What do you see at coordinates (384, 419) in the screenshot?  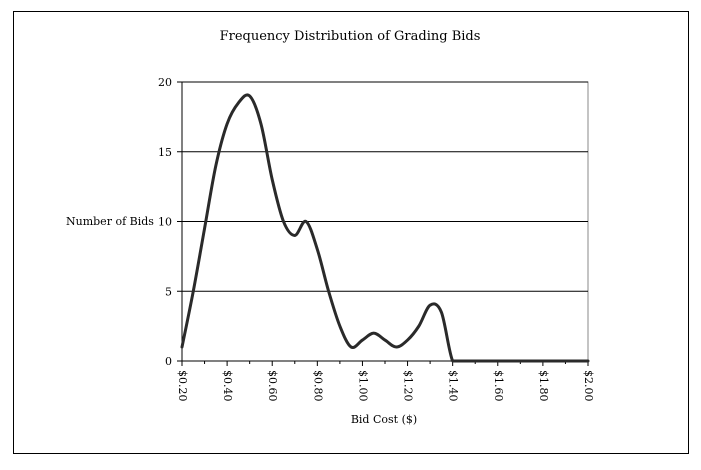 I see `x-axis-label: Bid Cost ($)` at bounding box center [384, 419].